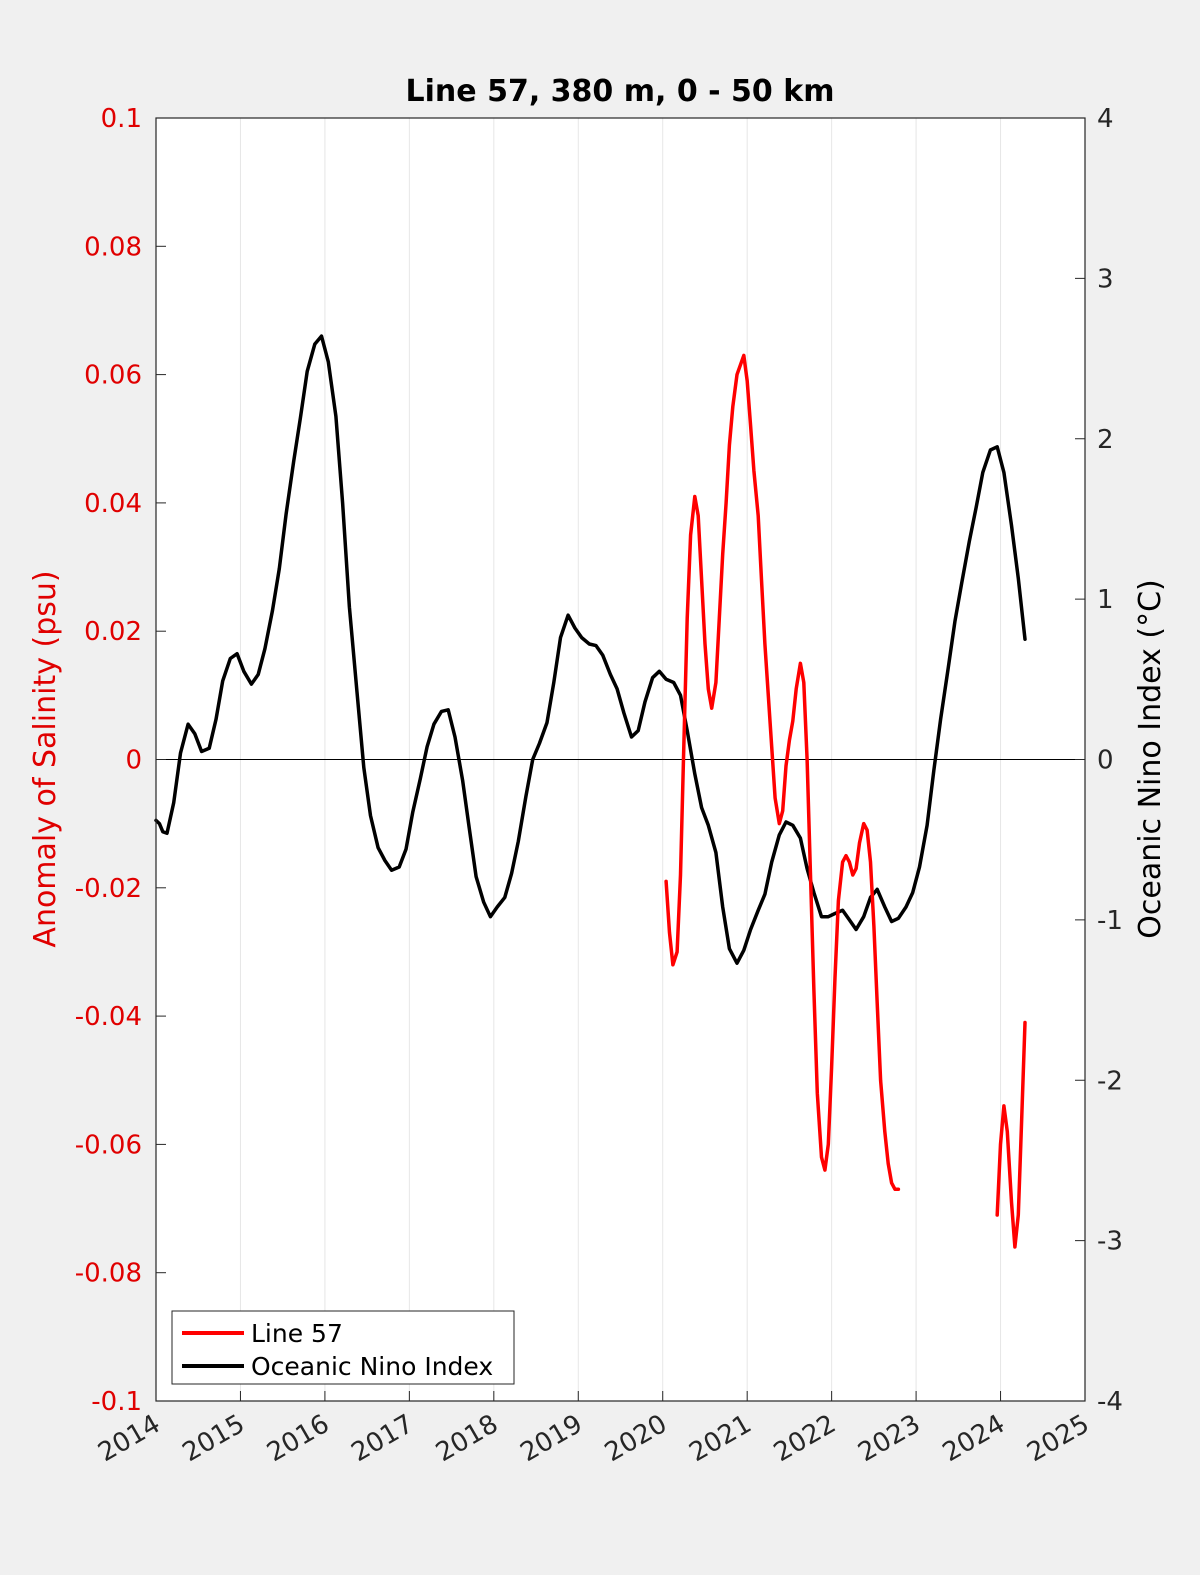 Image resolution: width=1200 pixels, height=1575 pixels. I want to click on legend-box, so click(343, 1347).